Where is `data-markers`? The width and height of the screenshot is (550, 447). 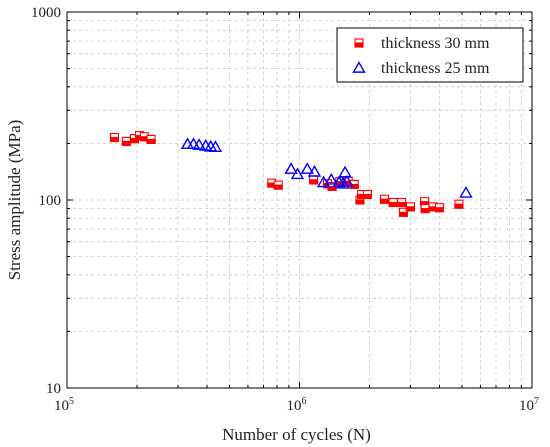 data-markers is located at coordinates (291, 174).